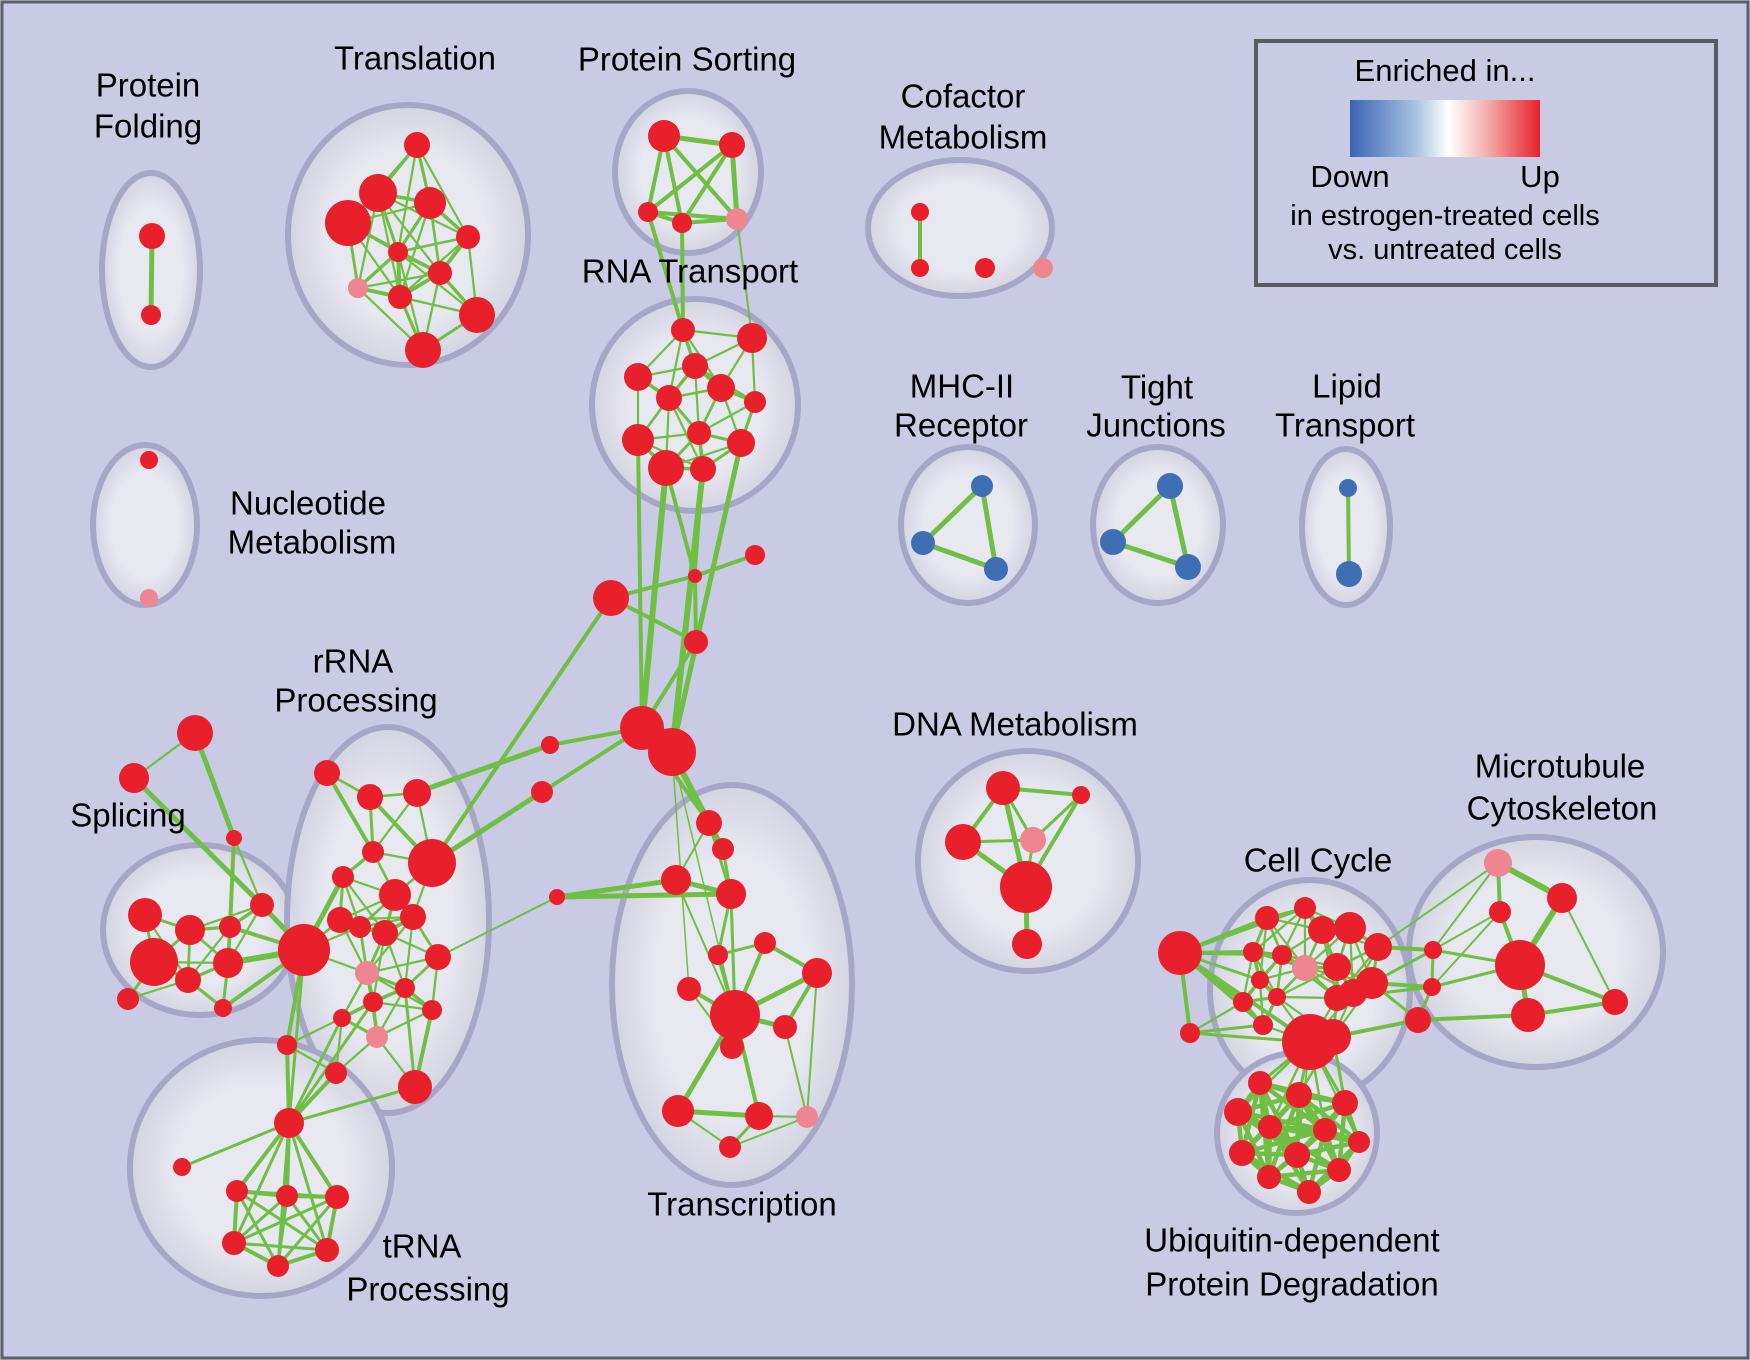 This screenshot has width=1750, height=1360. Describe the element at coordinates (128, 815) in the screenshot. I see `cluster-label-splicing: Splicing` at that location.